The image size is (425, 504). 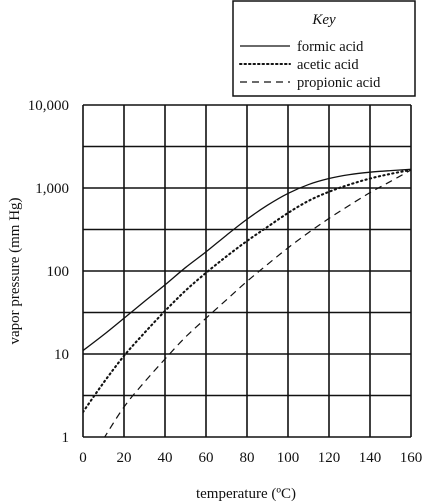 I want to click on x-tick-label: 0, so click(x=83, y=458).